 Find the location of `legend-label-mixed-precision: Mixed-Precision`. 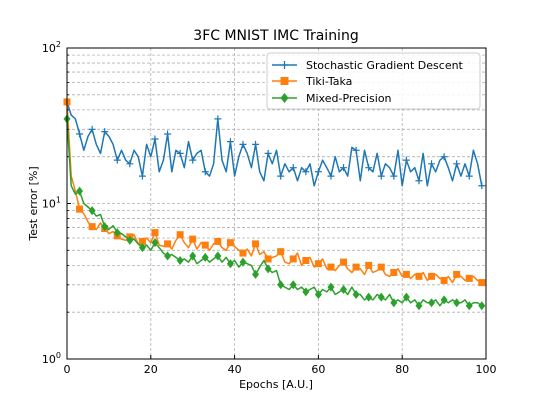

legend-label-mixed-precision: Mixed-Precision is located at coordinates (349, 98).